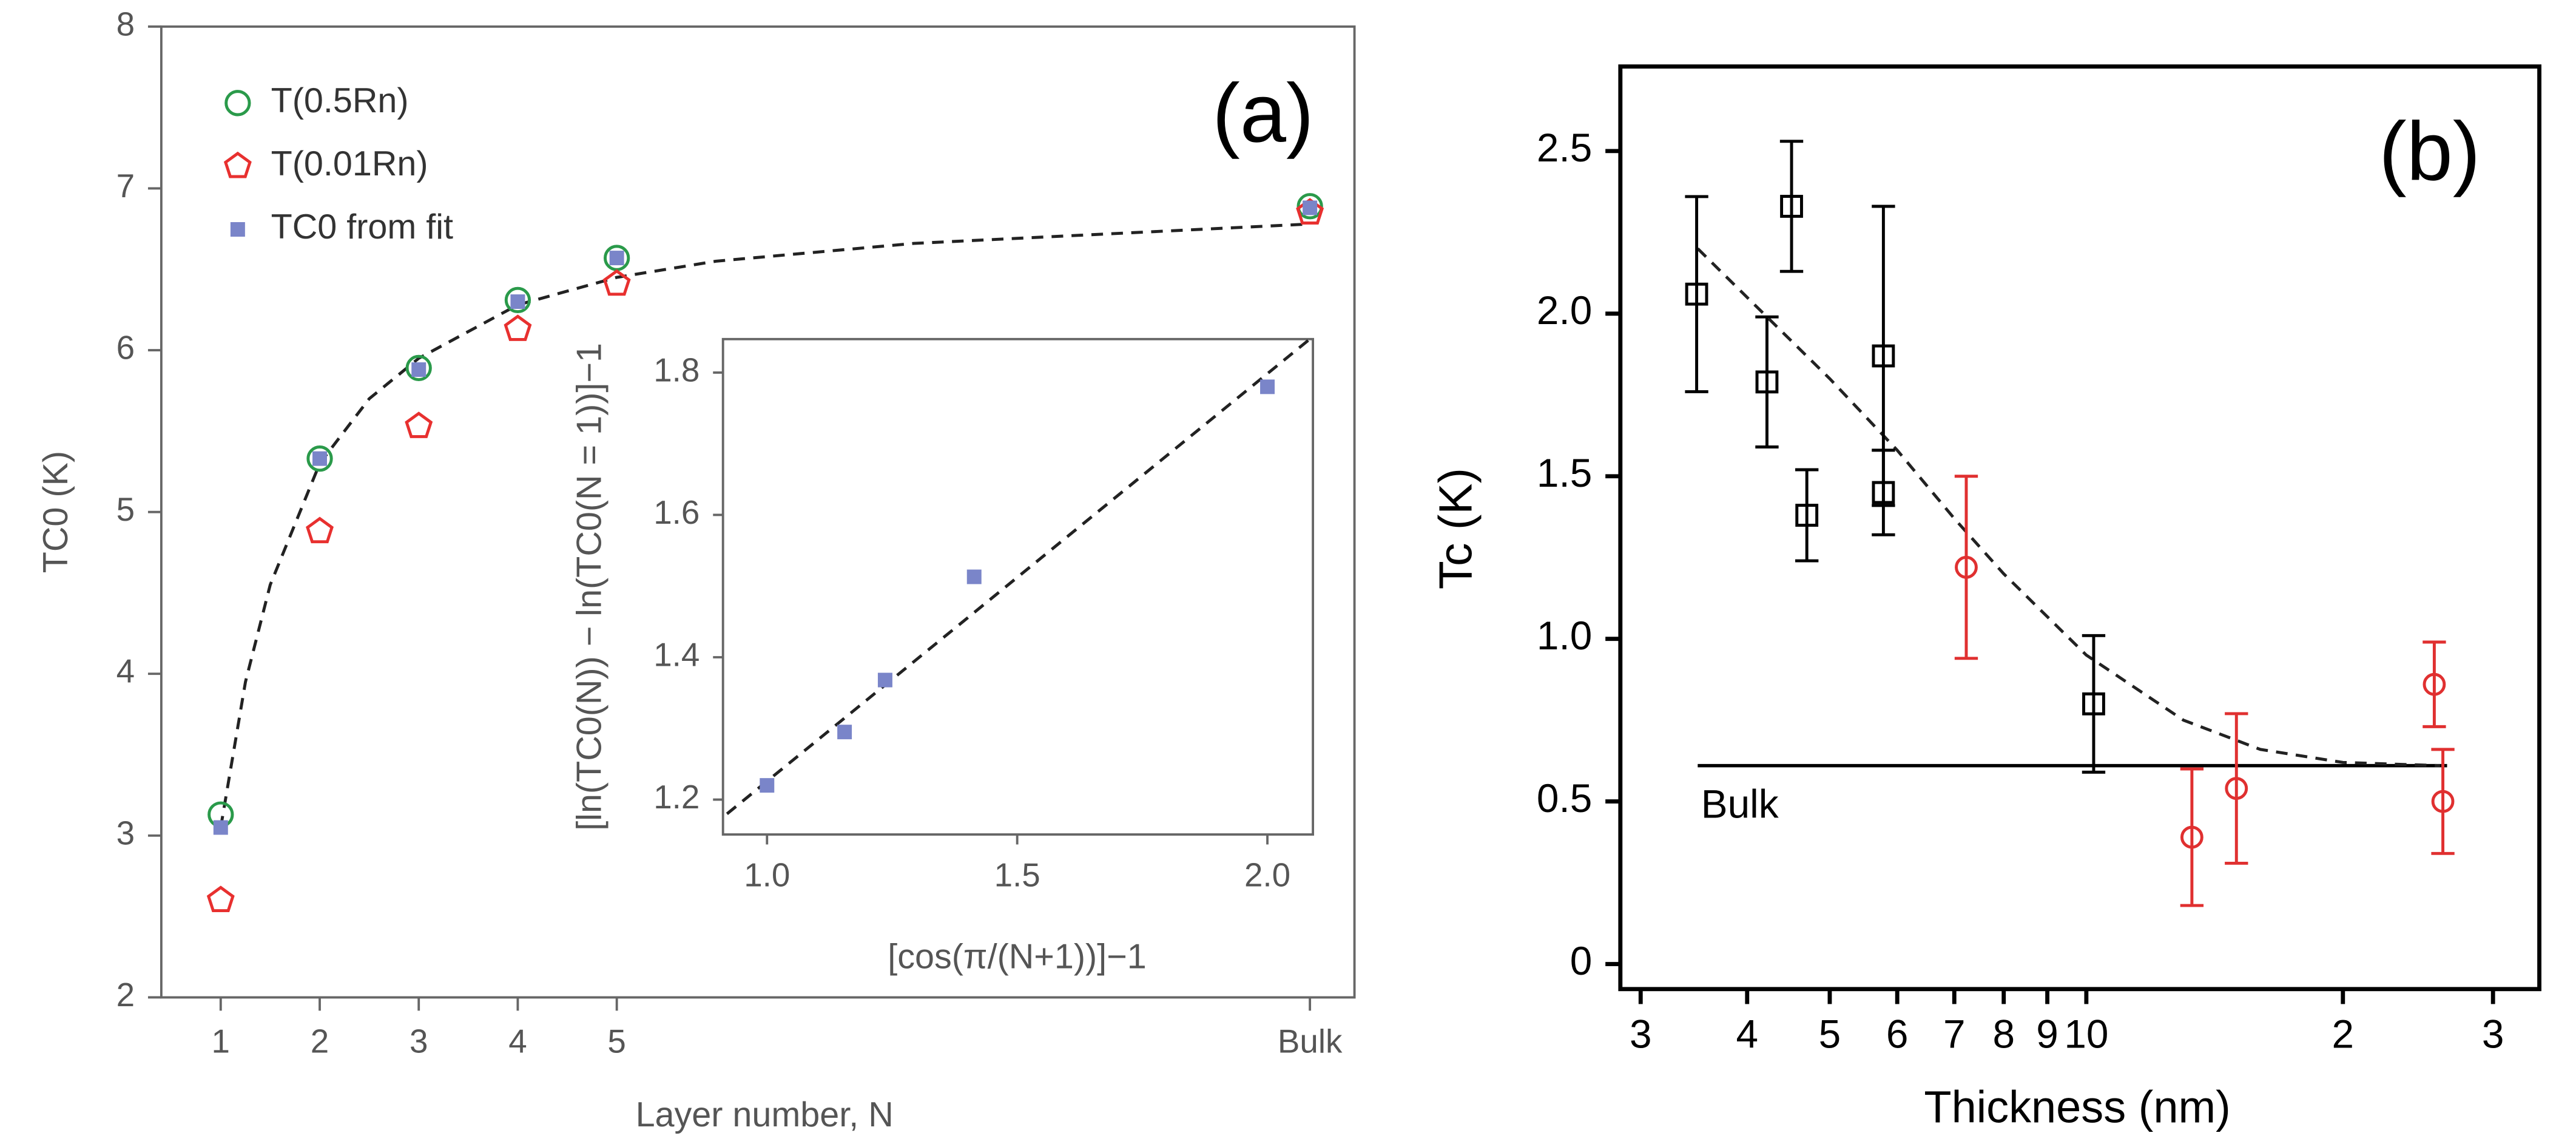  I want to click on x-tick-label: 6, so click(1898, 1034).